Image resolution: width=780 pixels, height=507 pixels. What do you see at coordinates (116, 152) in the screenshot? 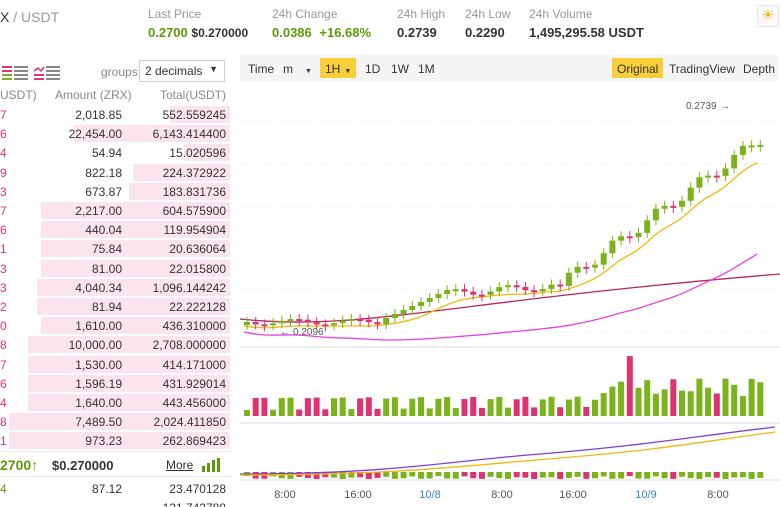
I see `ask-row: 4 54.94 15.020596` at bounding box center [116, 152].